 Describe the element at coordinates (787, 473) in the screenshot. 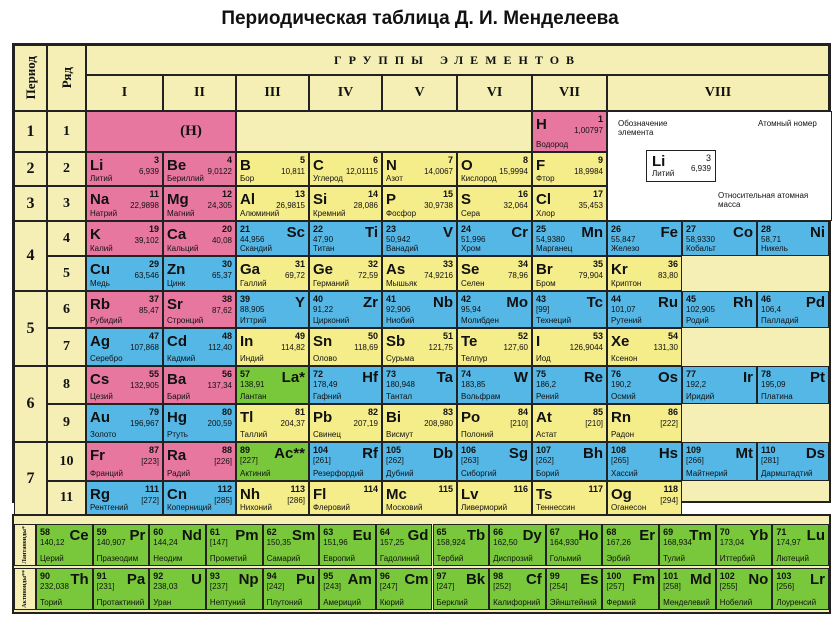

I see `element-name: Дармштадтий` at that location.